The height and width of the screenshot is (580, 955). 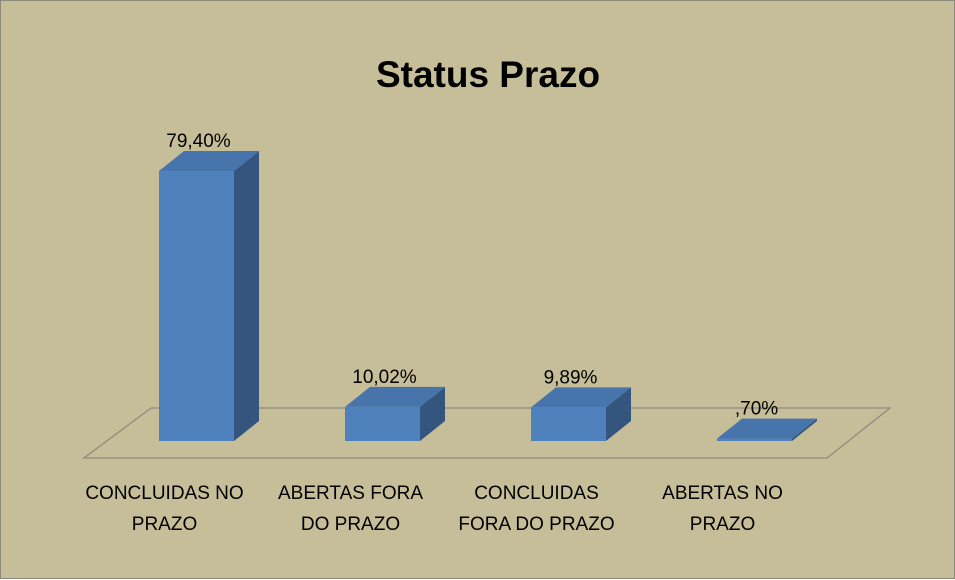 What do you see at coordinates (487, 433) in the screenshot?
I see `floor` at bounding box center [487, 433].